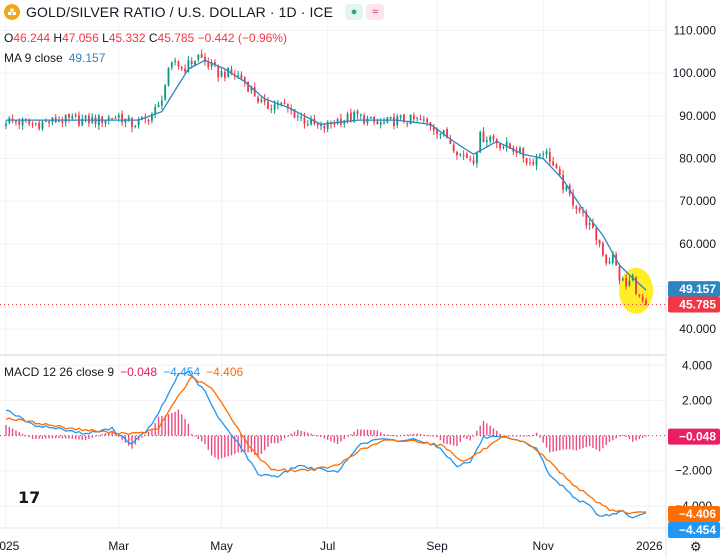 The width and height of the screenshot is (724, 558). I want to click on tradingview-logo: 17, so click(29, 497).